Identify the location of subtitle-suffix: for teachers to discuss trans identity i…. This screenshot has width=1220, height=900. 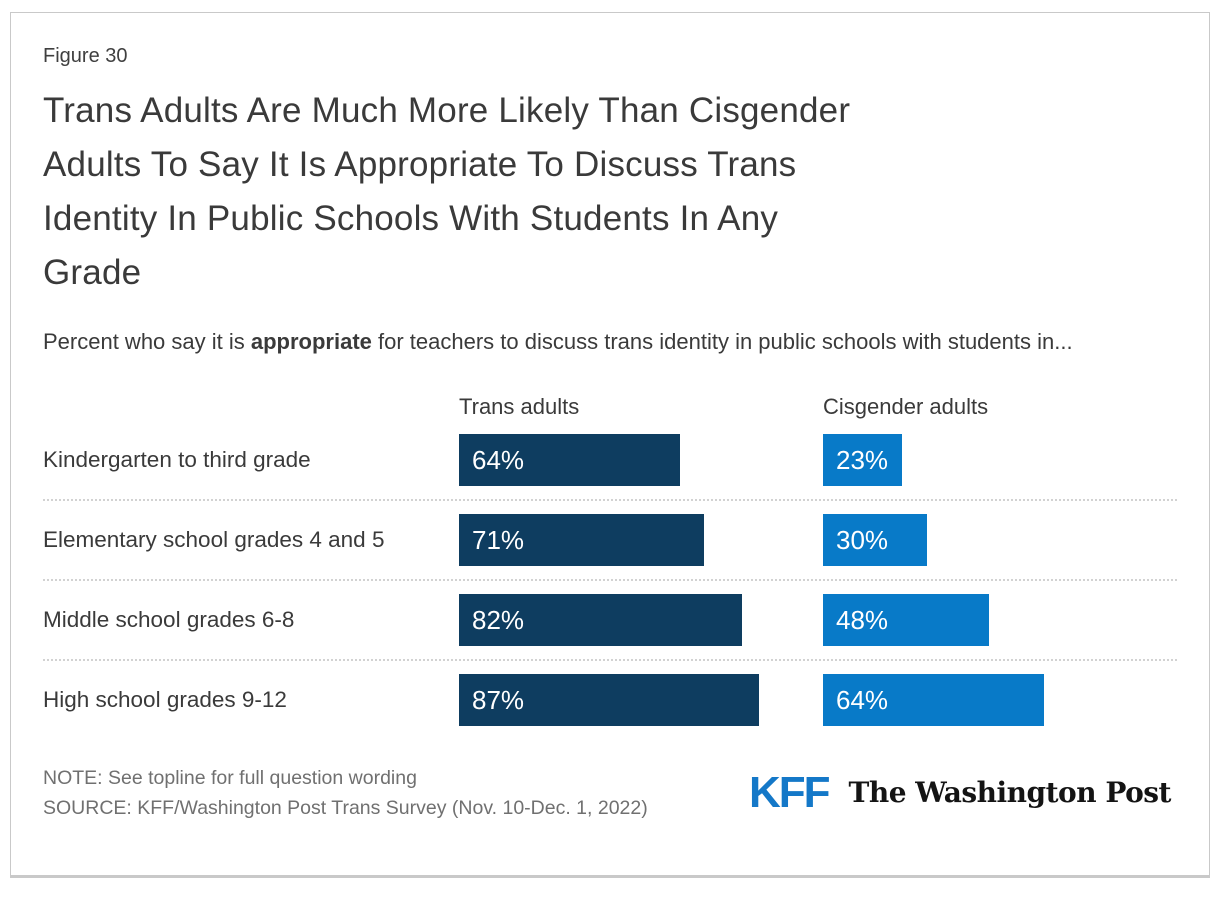
(722, 341).